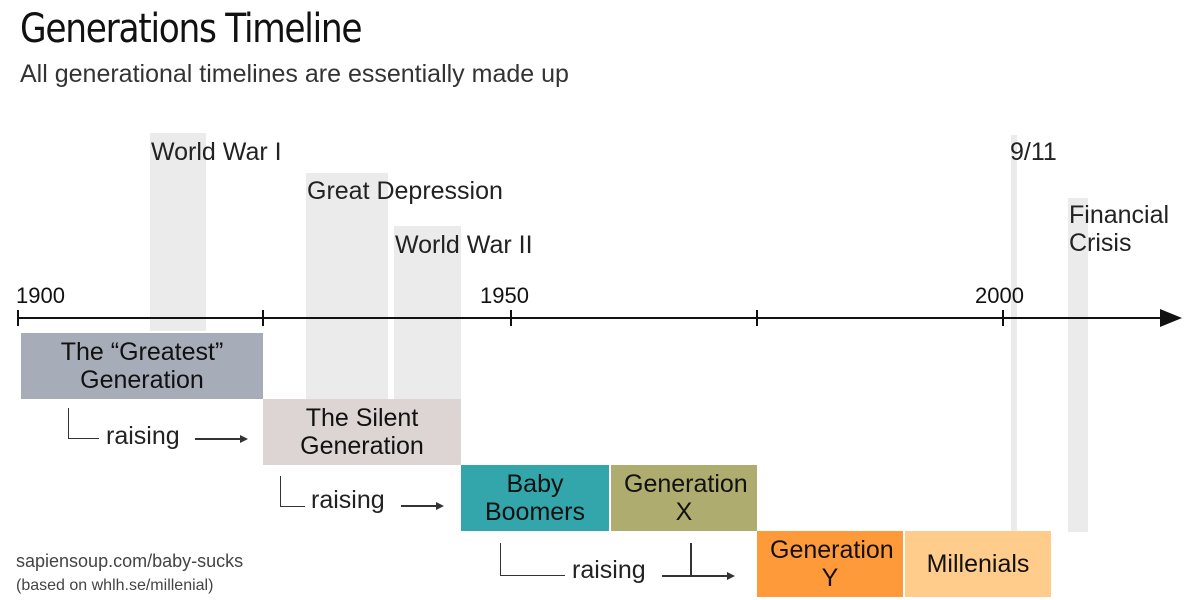 This screenshot has width=1200, height=600. I want to click on generation-greatest: The “Greatest” Generation, so click(142, 366).